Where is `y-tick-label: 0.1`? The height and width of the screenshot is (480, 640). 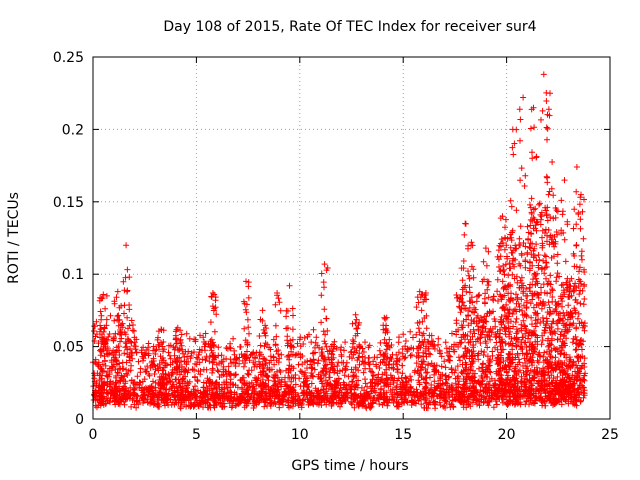 y-tick-label: 0.1 is located at coordinates (73, 275).